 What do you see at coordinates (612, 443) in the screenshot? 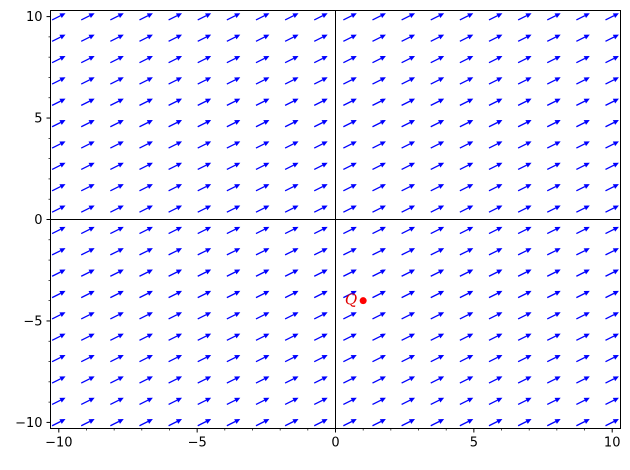
I see `x-tick-label: 10` at bounding box center [612, 443].